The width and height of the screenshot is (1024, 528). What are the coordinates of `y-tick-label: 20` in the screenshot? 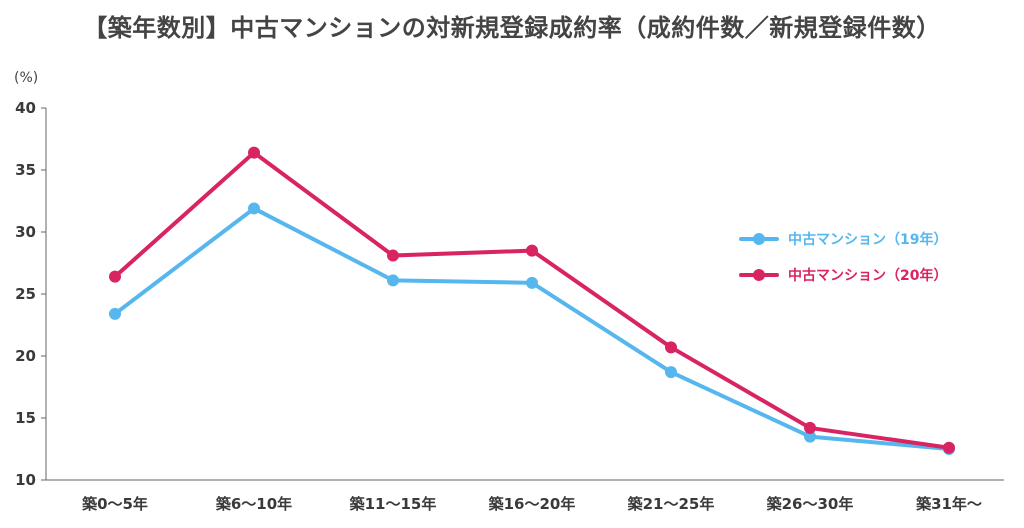 It's located at (25, 356).